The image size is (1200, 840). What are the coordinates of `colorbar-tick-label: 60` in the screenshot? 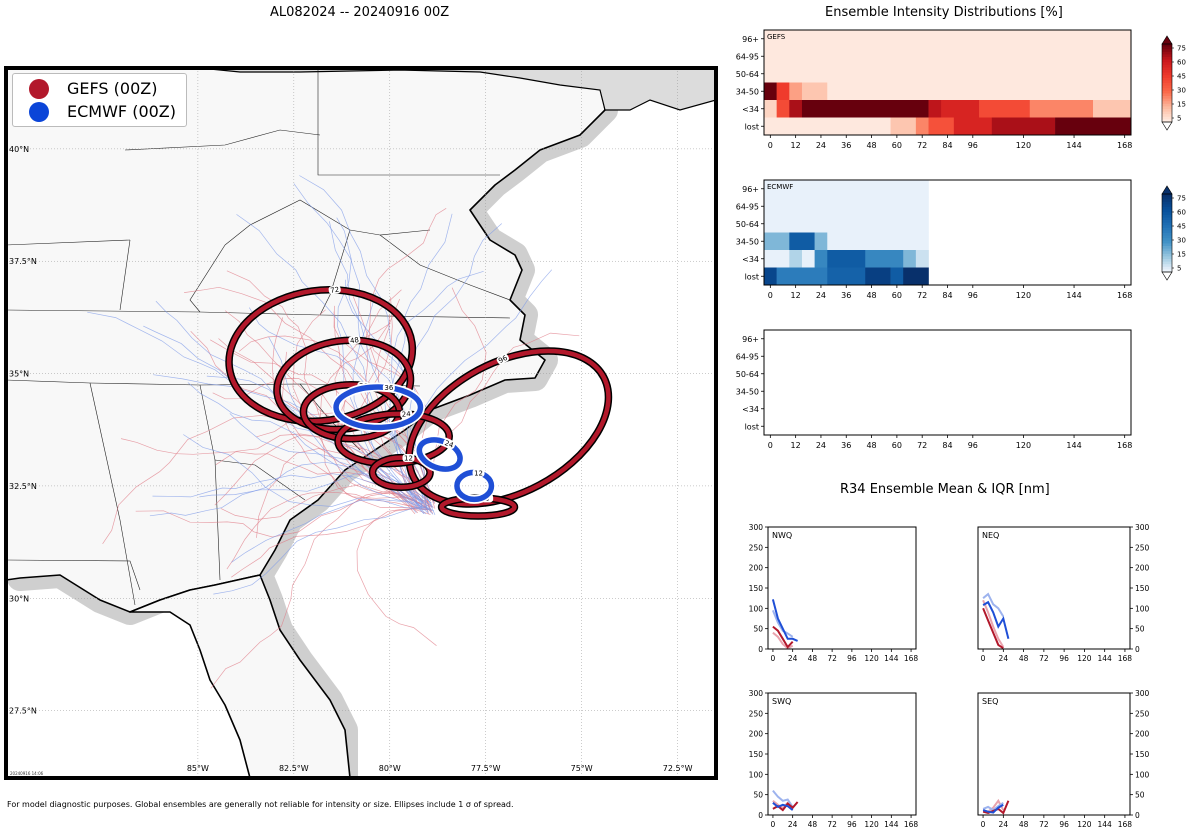 It's located at (1181, 213).